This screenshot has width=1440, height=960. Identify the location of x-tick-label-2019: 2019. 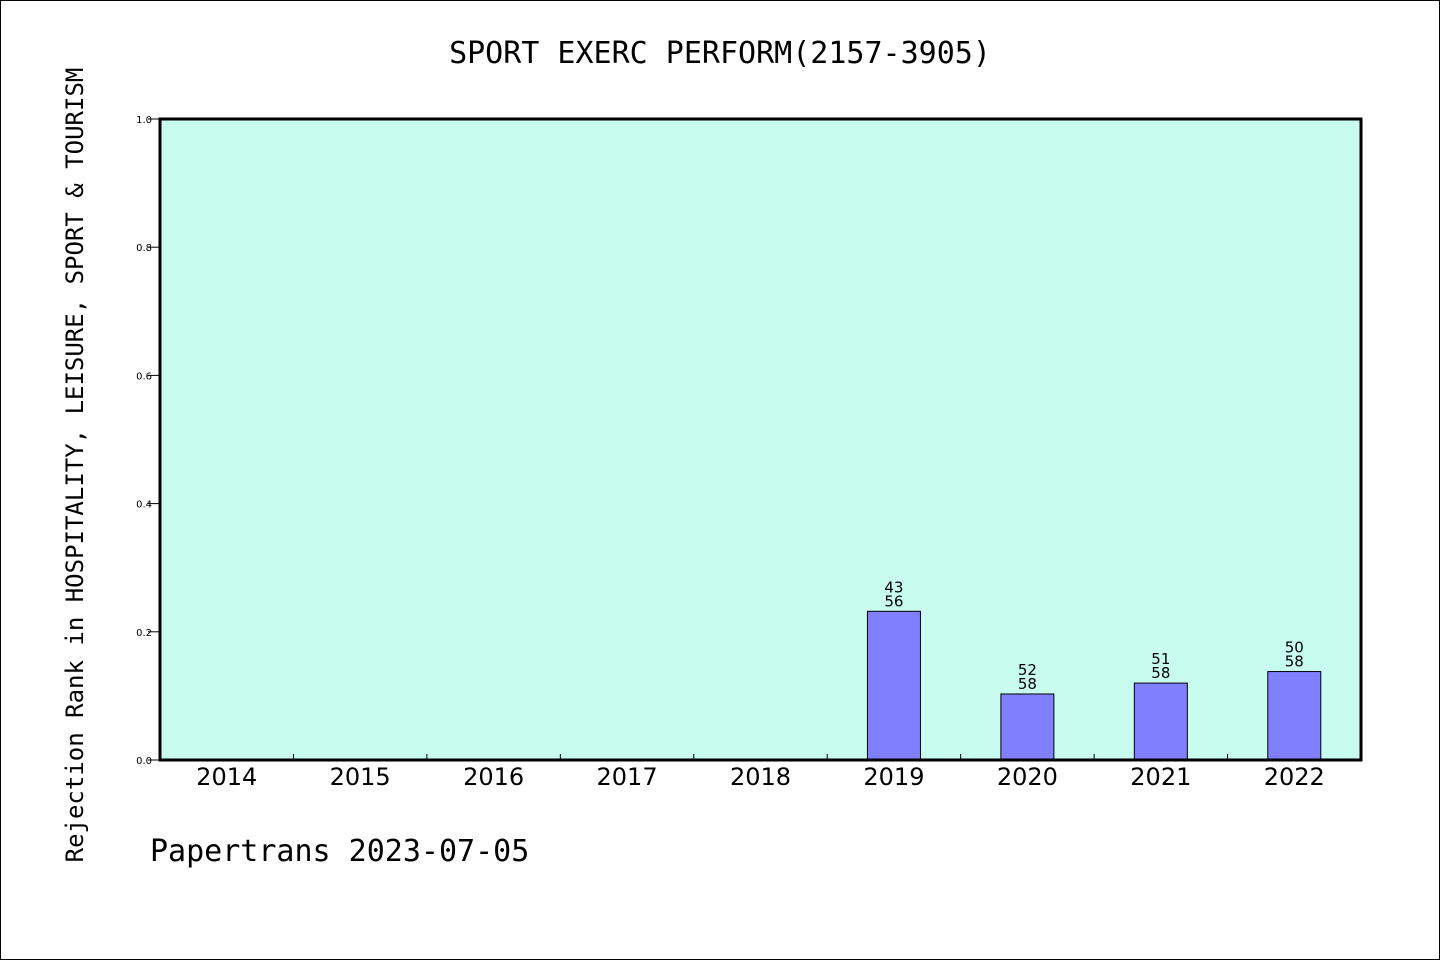
(893, 777).